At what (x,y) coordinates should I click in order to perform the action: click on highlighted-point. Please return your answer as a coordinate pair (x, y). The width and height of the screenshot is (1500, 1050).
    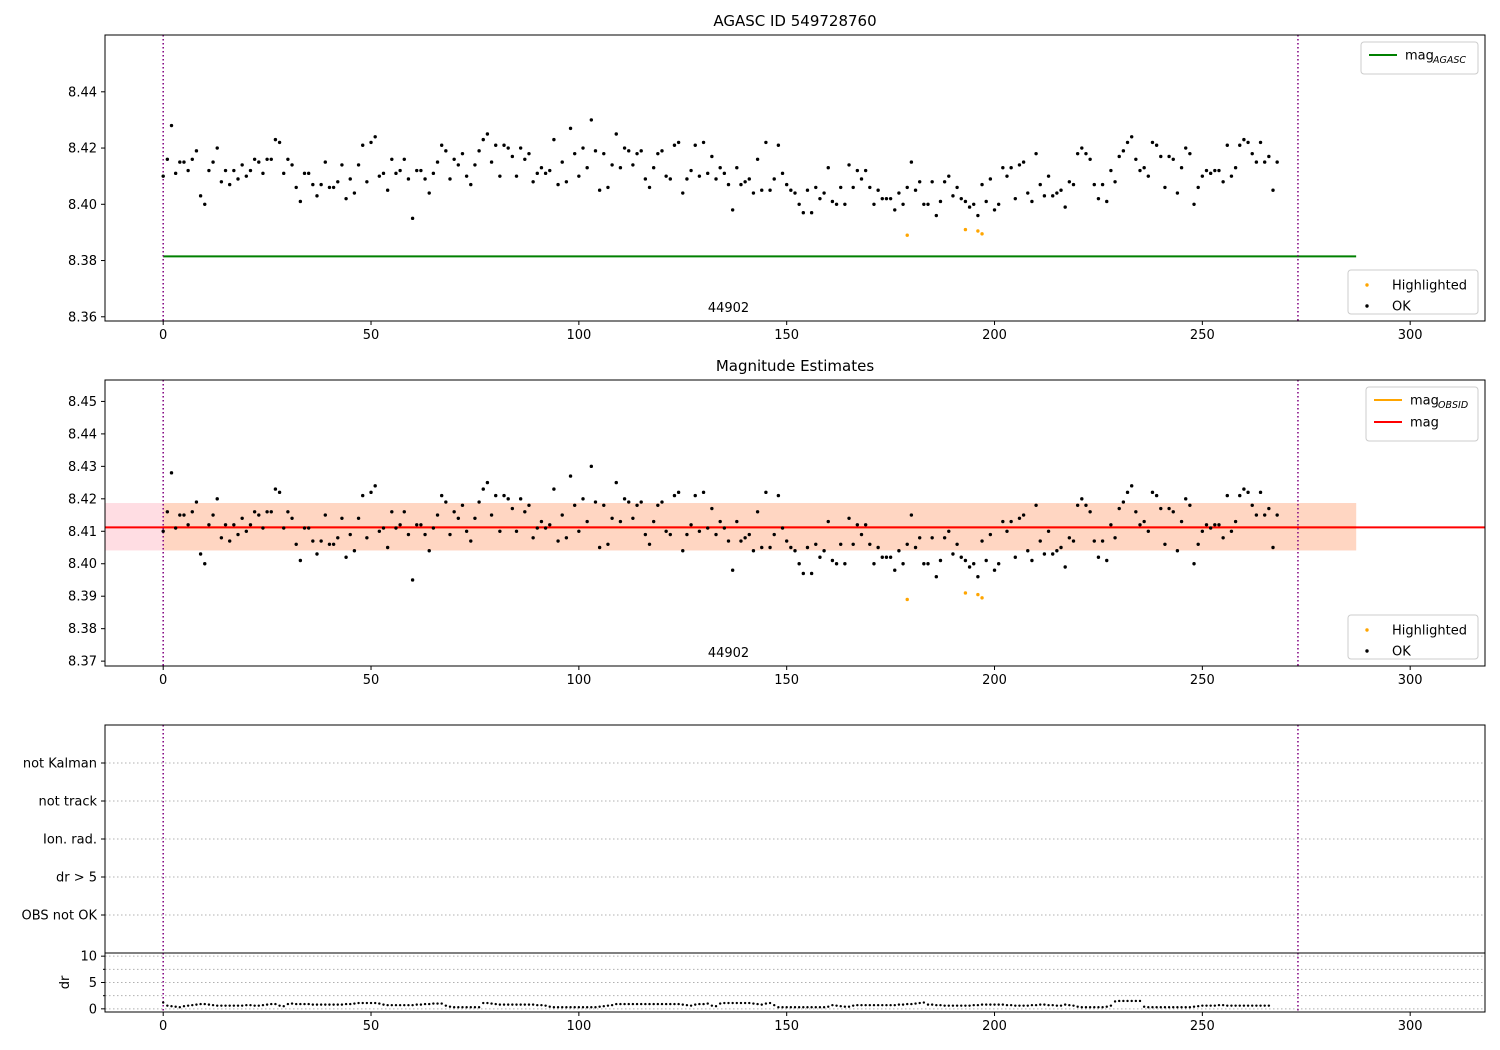
    Looking at the image, I should click on (978, 231).